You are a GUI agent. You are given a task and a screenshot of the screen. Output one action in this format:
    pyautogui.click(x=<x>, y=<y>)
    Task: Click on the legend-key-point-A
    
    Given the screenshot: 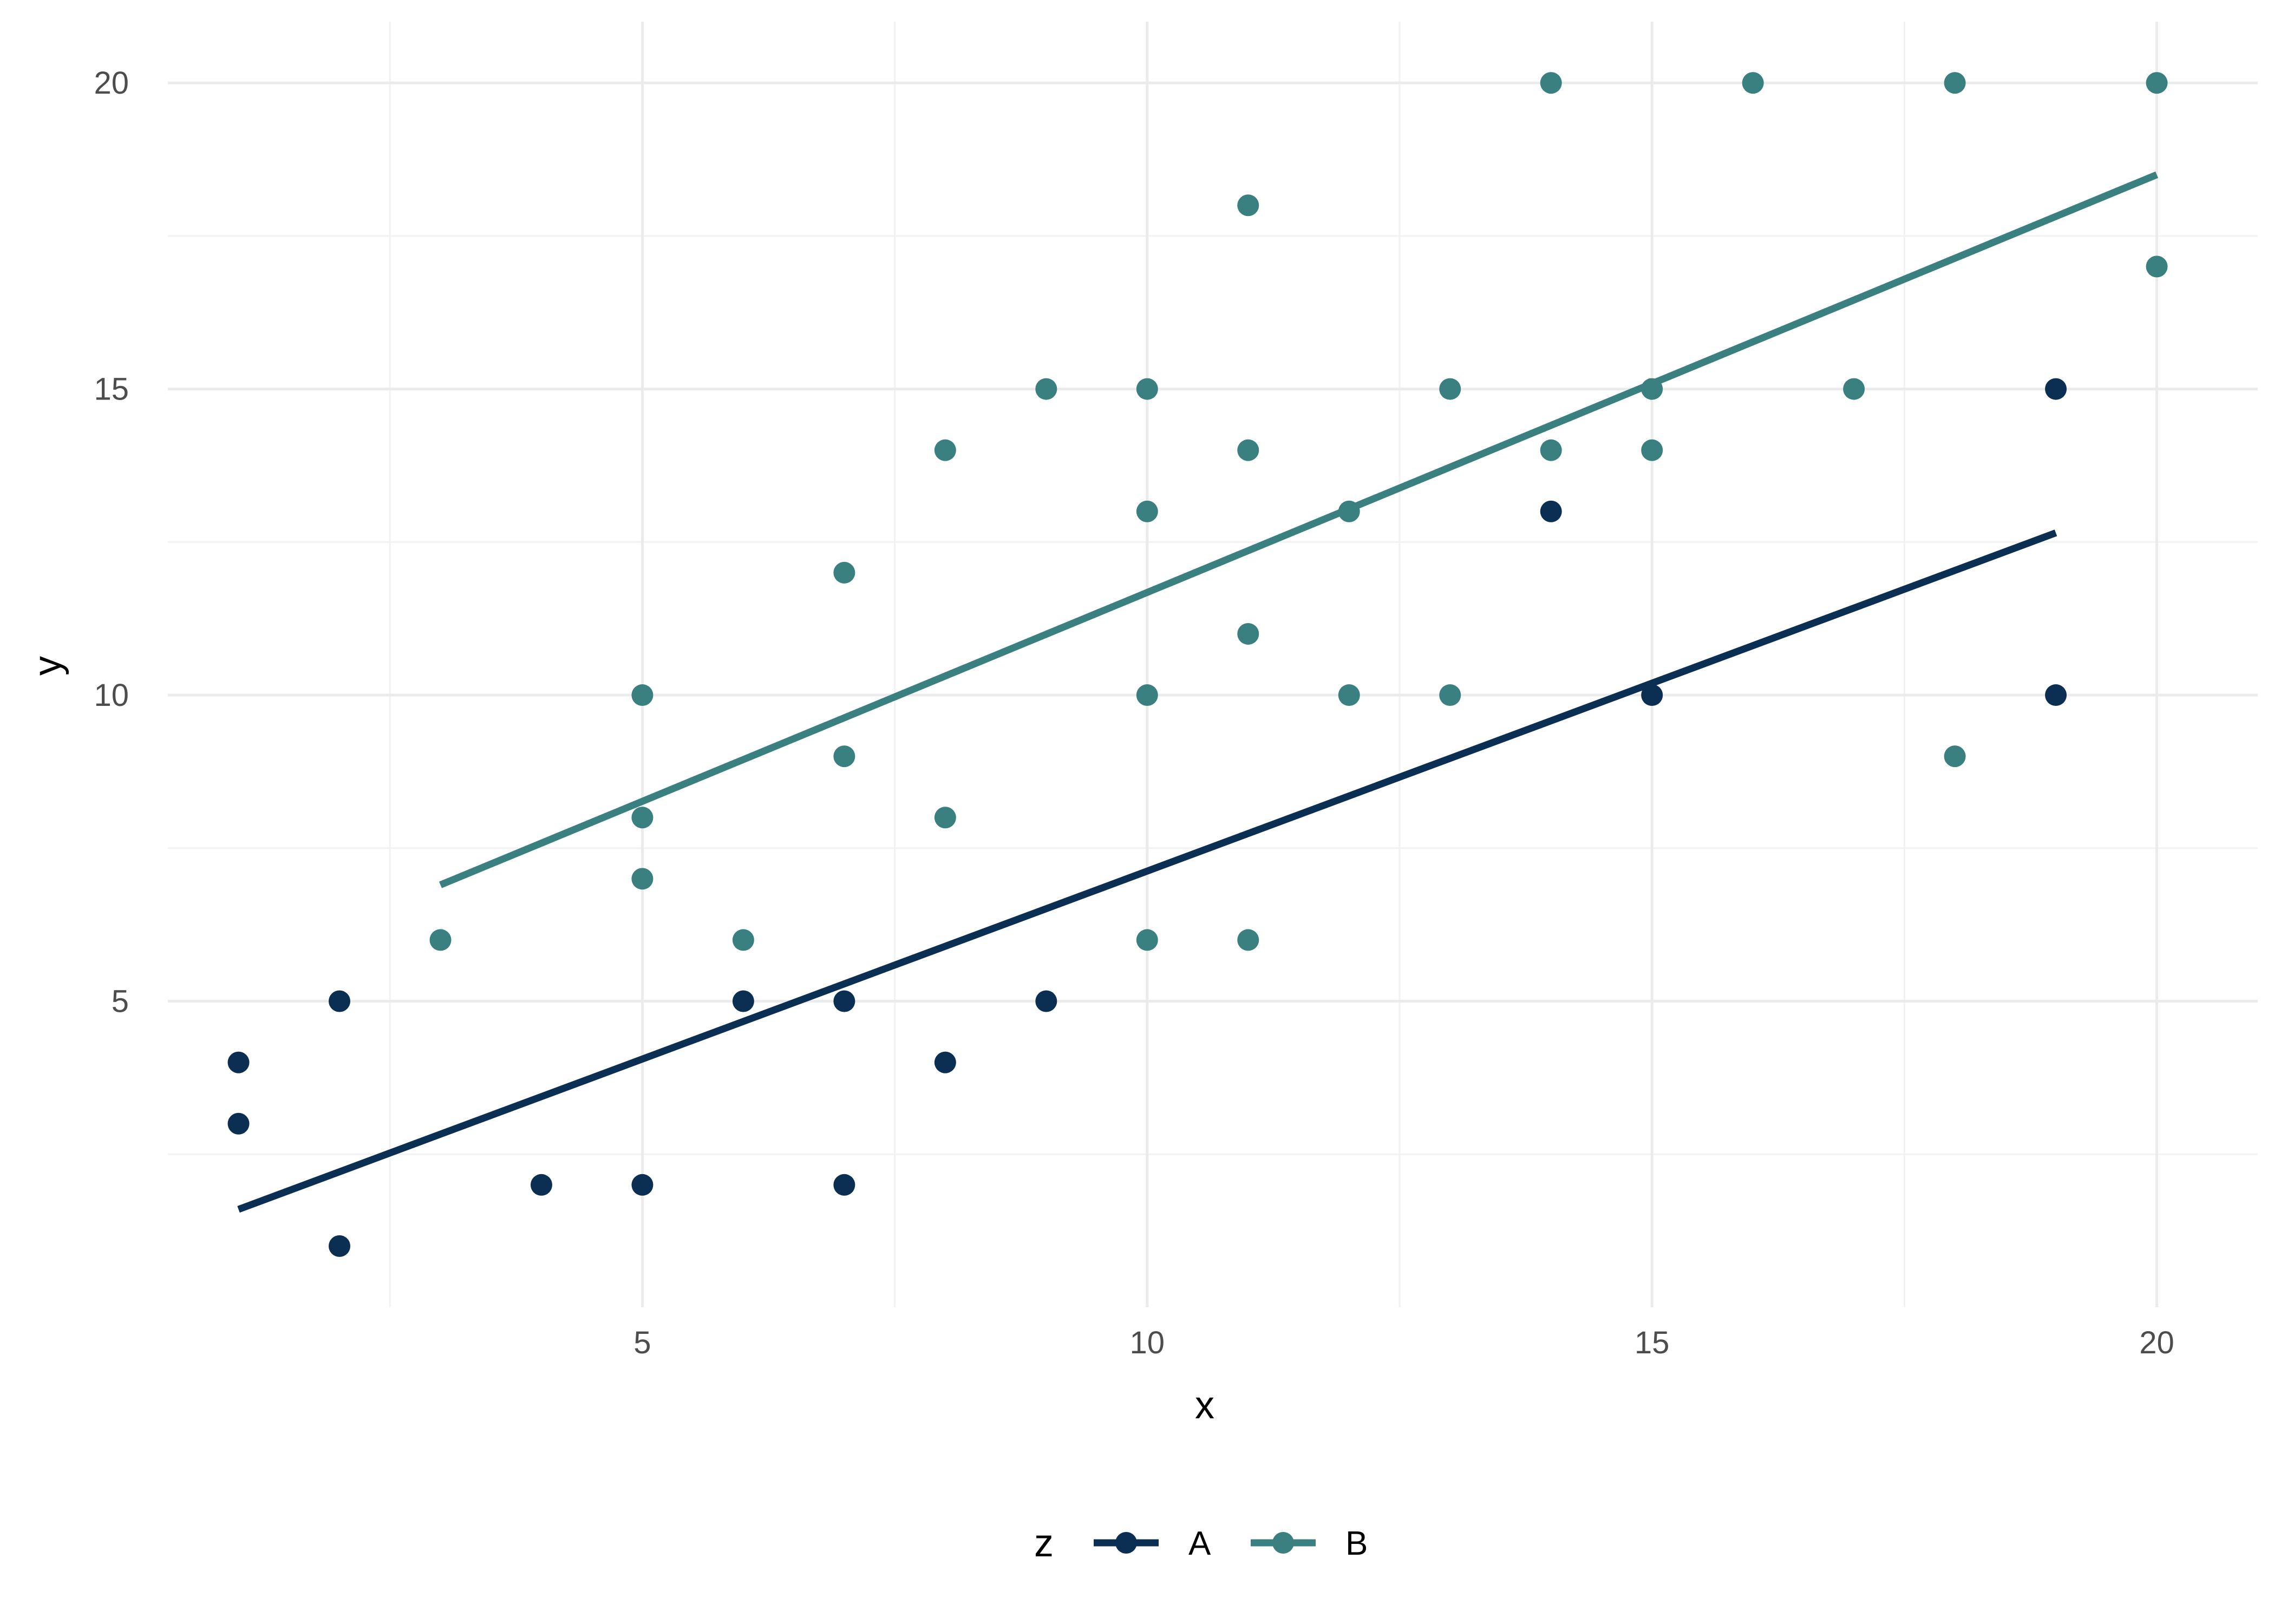 What is the action you would take?
    pyautogui.click(x=1126, y=1543)
    